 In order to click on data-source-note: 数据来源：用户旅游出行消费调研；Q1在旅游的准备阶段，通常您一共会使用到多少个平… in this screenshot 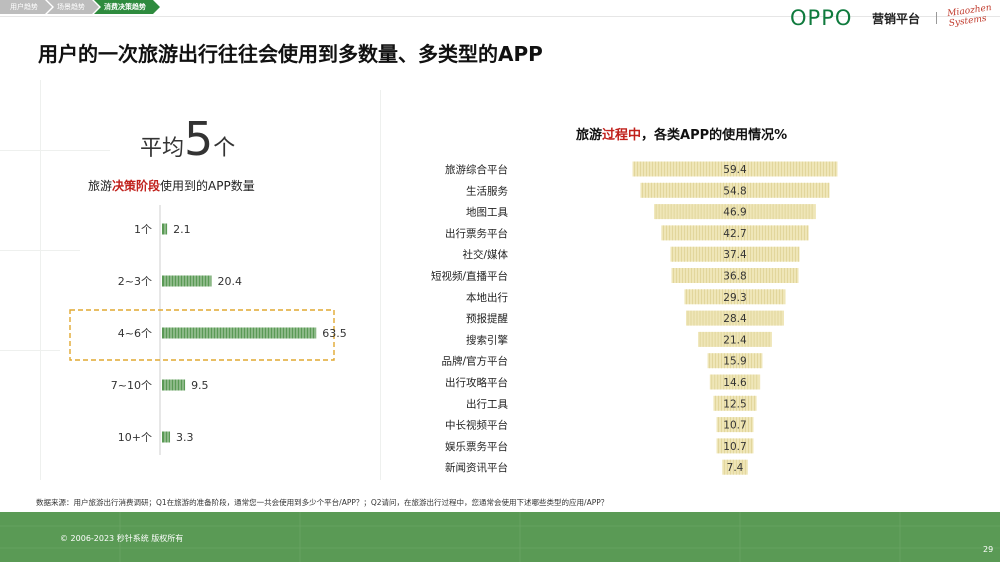, I will do `click(322, 502)`.